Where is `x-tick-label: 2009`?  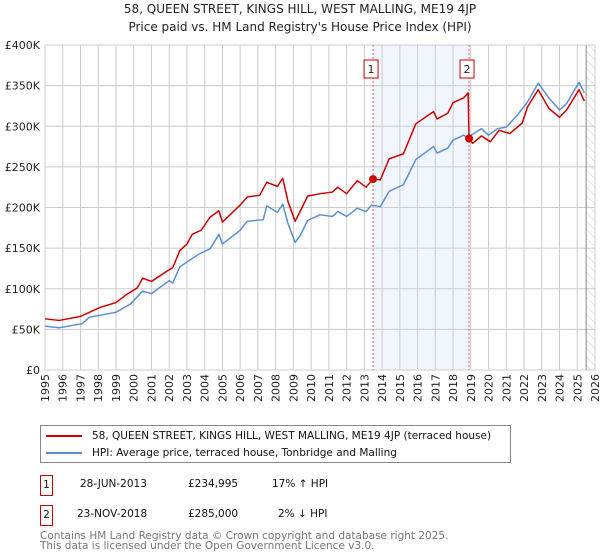 x-tick-label: 2009 is located at coordinates (293, 388).